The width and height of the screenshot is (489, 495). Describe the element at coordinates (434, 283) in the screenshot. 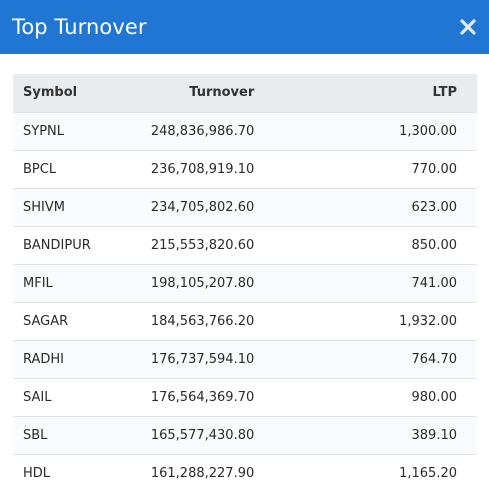

I see `cell-ltp: 741.00` at that location.